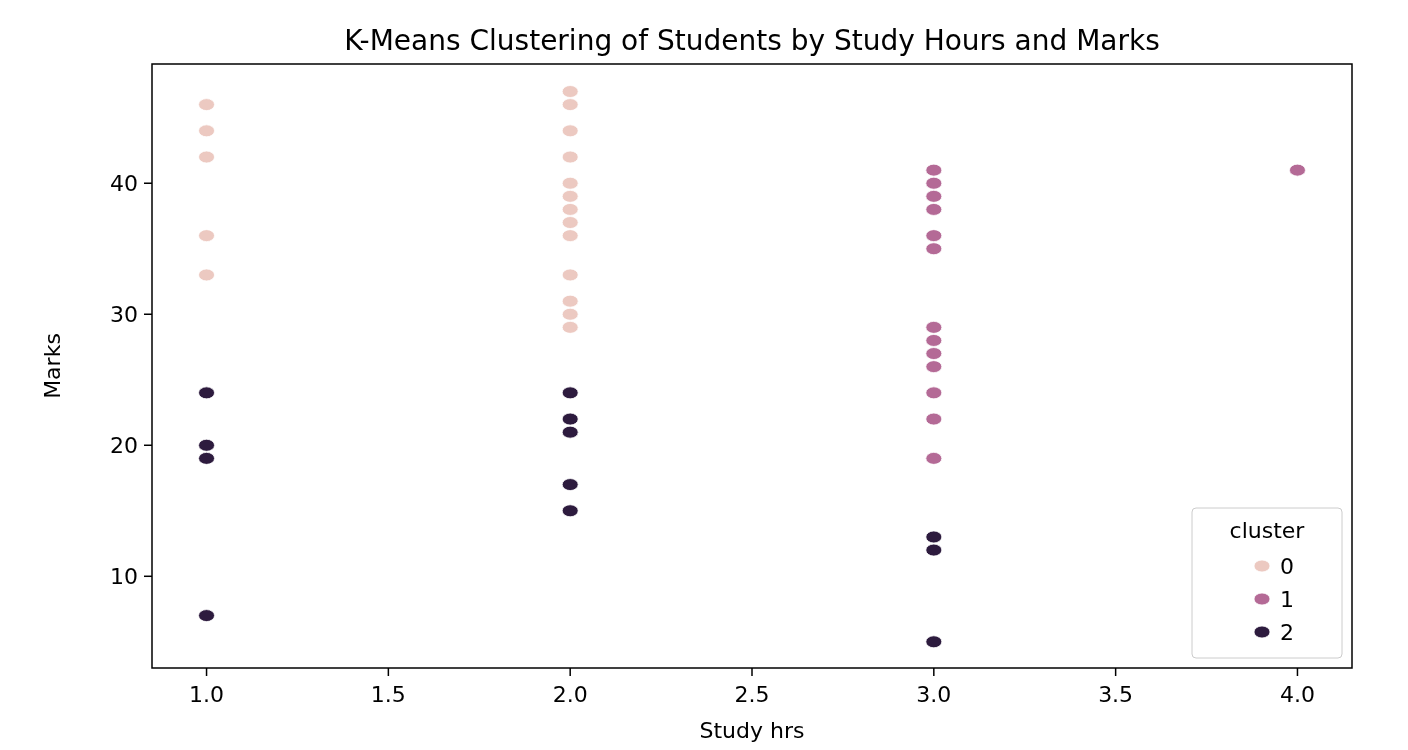 Image resolution: width=1408 pixels, height=750 pixels. What do you see at coordinates (388, 694) in the screenshot?
I see `x-tick-label: 1.5` at bounding box center [388, 694].